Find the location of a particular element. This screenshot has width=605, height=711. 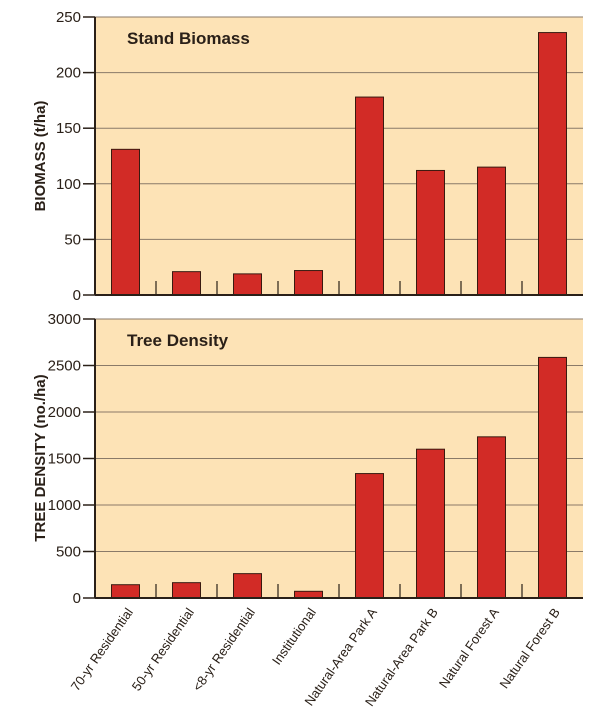

y-tick-label: 1500 is located at coordinates (64, 459).